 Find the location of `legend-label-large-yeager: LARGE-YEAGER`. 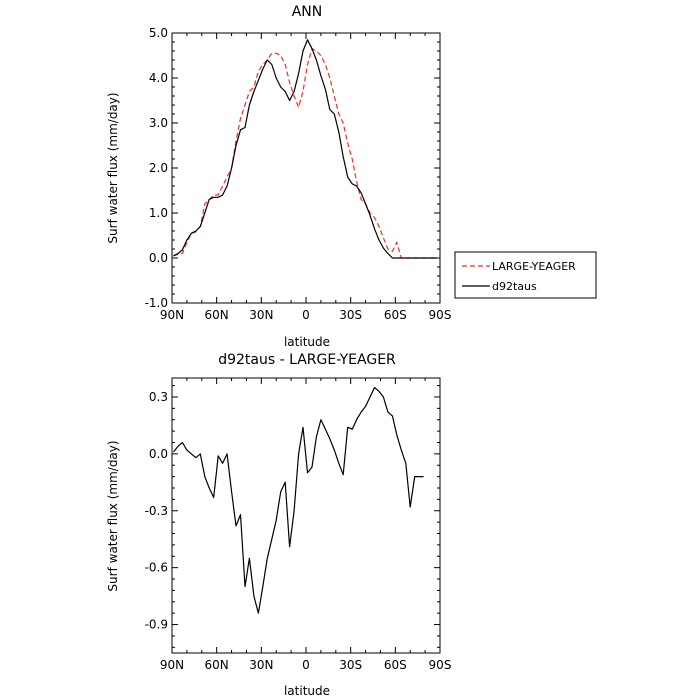

legend-label-large-yeager: LARGE-YEAGER is located at coordinates (534, 266).